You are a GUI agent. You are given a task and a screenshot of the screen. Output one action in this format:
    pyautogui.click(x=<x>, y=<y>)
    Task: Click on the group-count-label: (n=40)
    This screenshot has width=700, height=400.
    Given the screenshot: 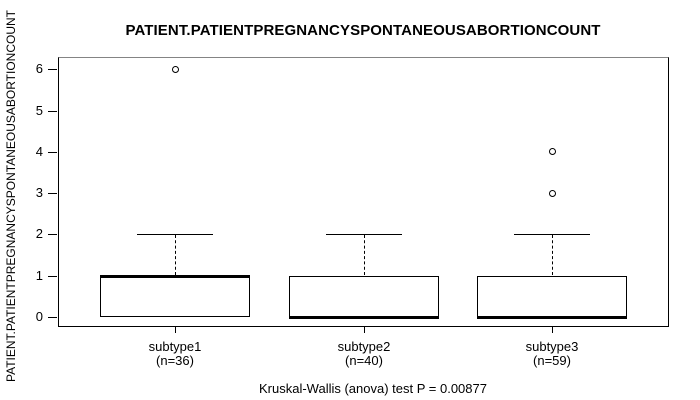 What is the action you would take?
    pyautogui.click(x=364, y=360)
    